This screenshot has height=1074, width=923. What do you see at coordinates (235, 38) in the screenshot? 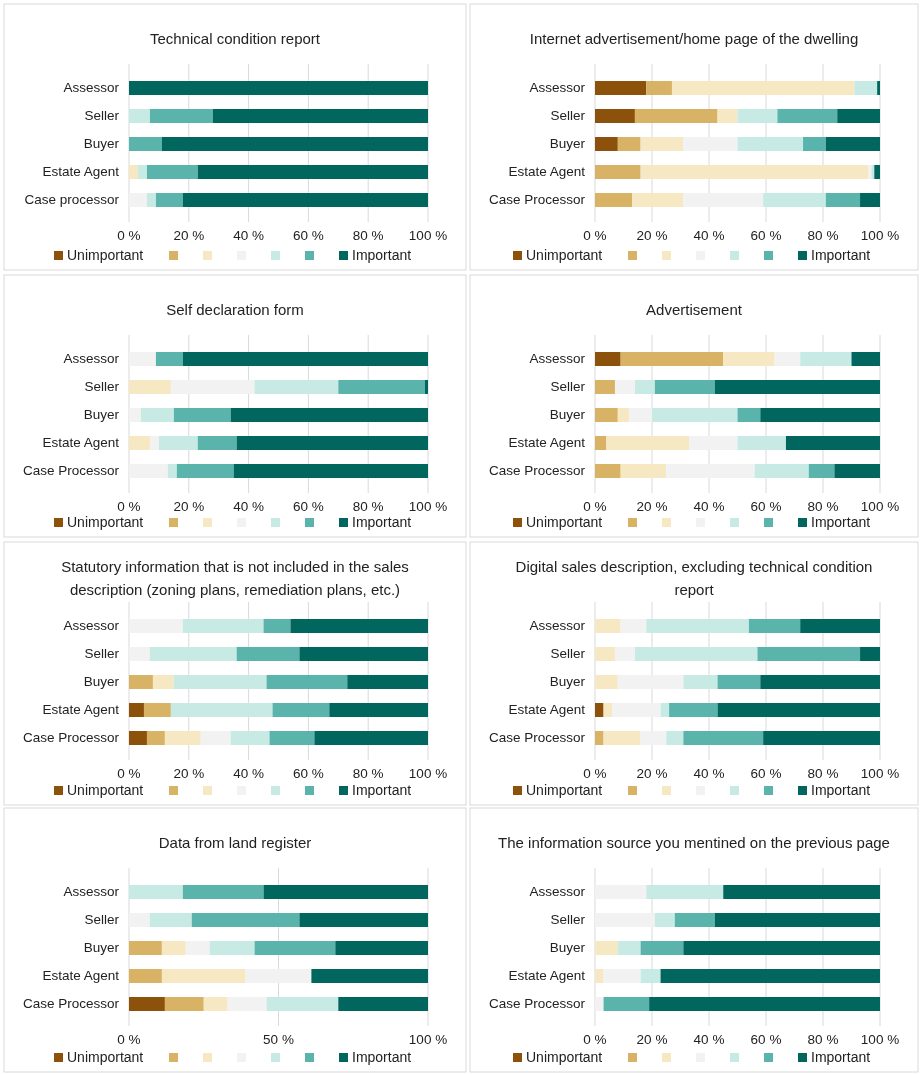
I see `chart-title: Technical condition report` at bounding box center [235, 38].